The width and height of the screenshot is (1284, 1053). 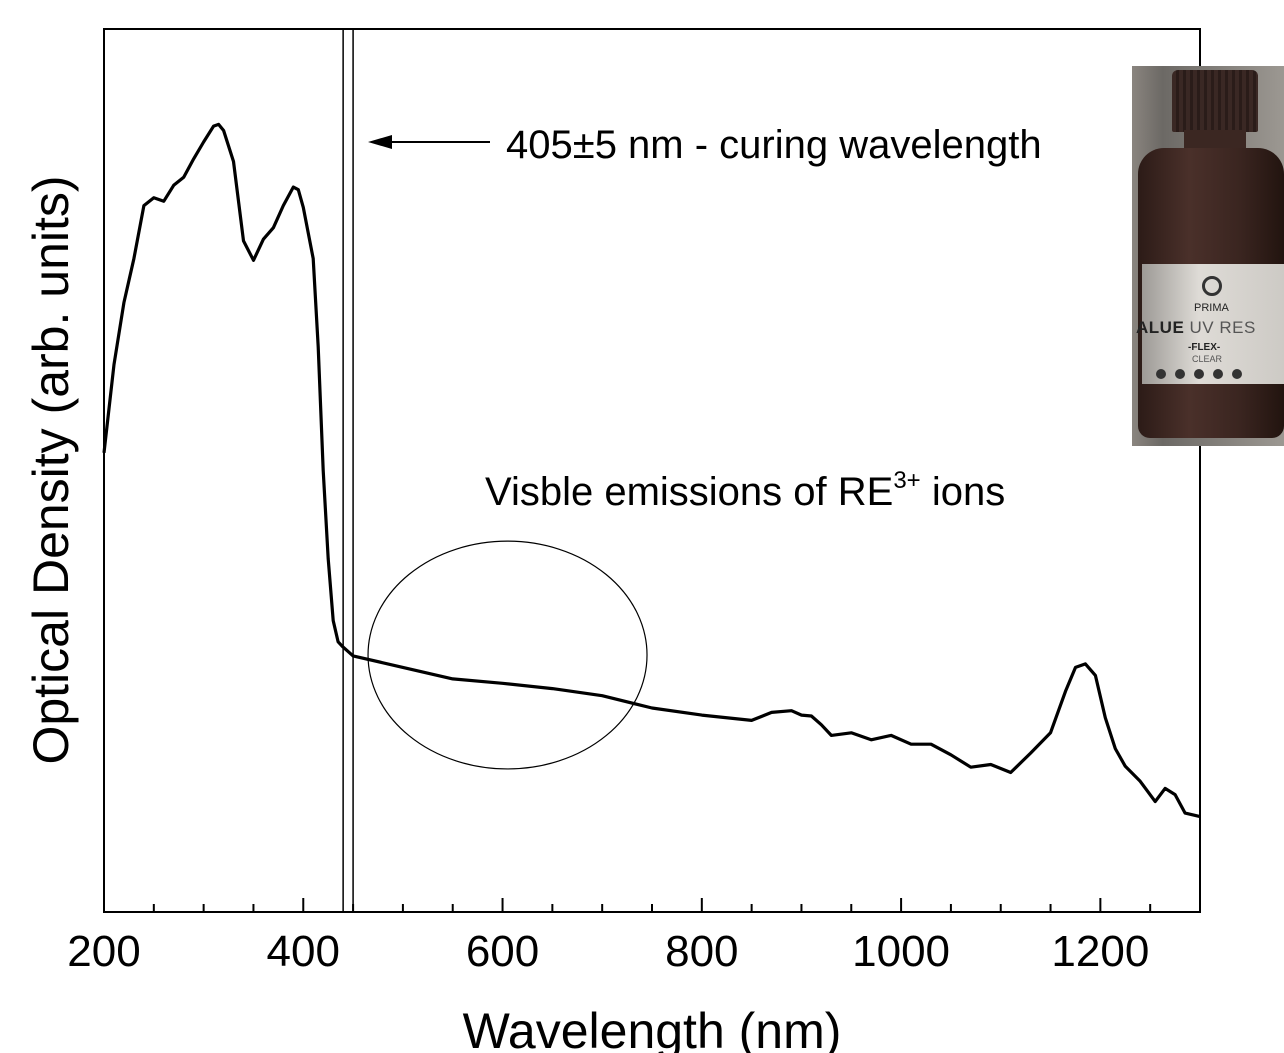 What do you see at coordinates (303, 951) in the screenshot?
I see `x-tick-label: 400` at bounding box center [303, 951].